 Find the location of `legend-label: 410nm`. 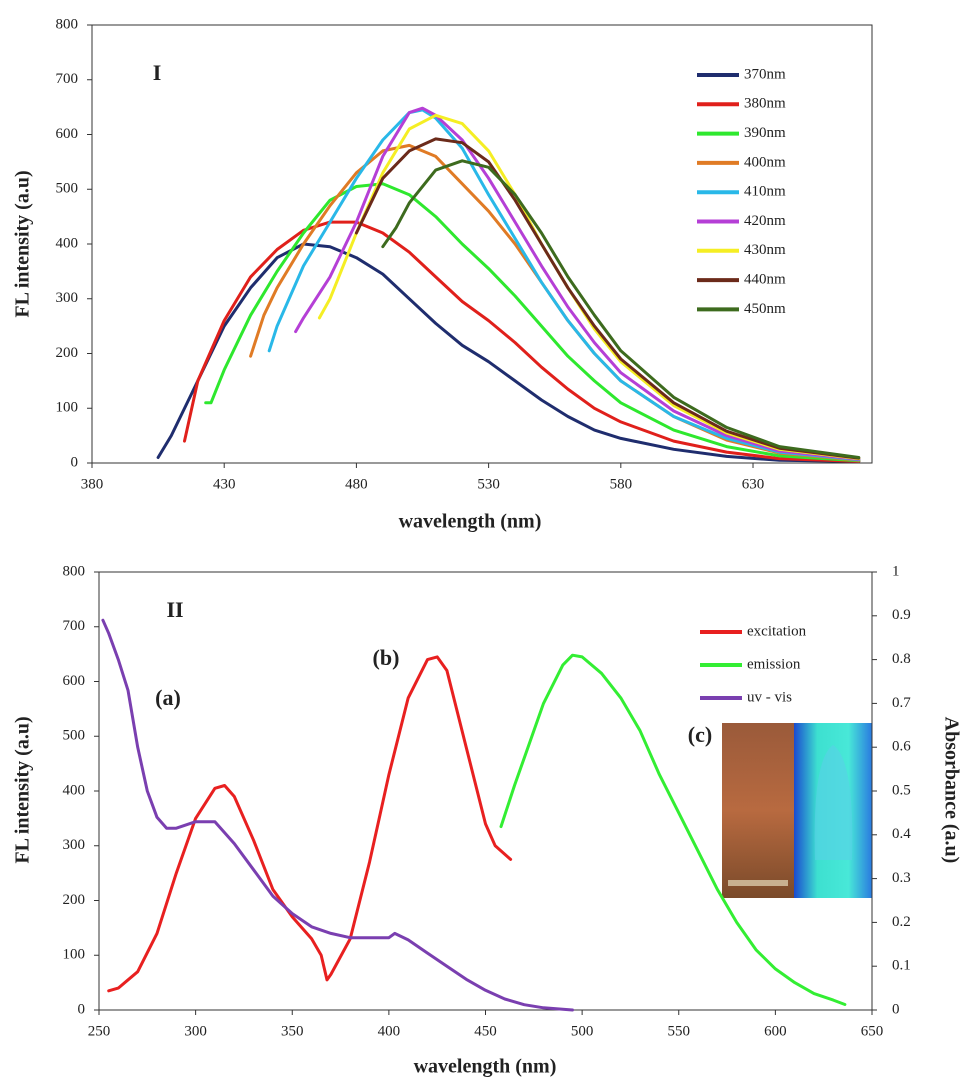

legend-label: 410nm is located at coordinates (765, 192).